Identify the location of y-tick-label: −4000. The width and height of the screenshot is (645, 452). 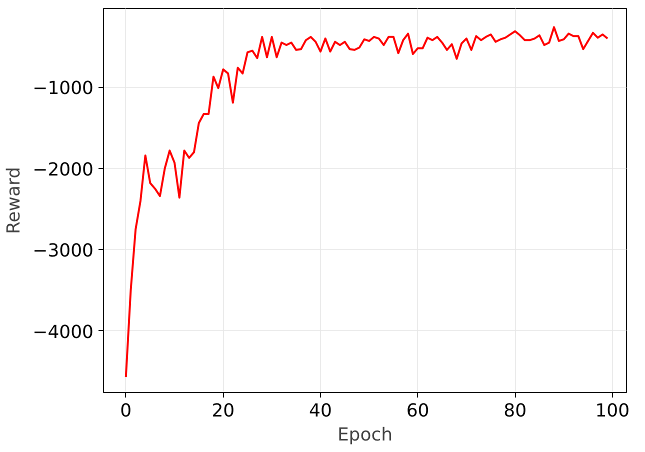
(63, 332).